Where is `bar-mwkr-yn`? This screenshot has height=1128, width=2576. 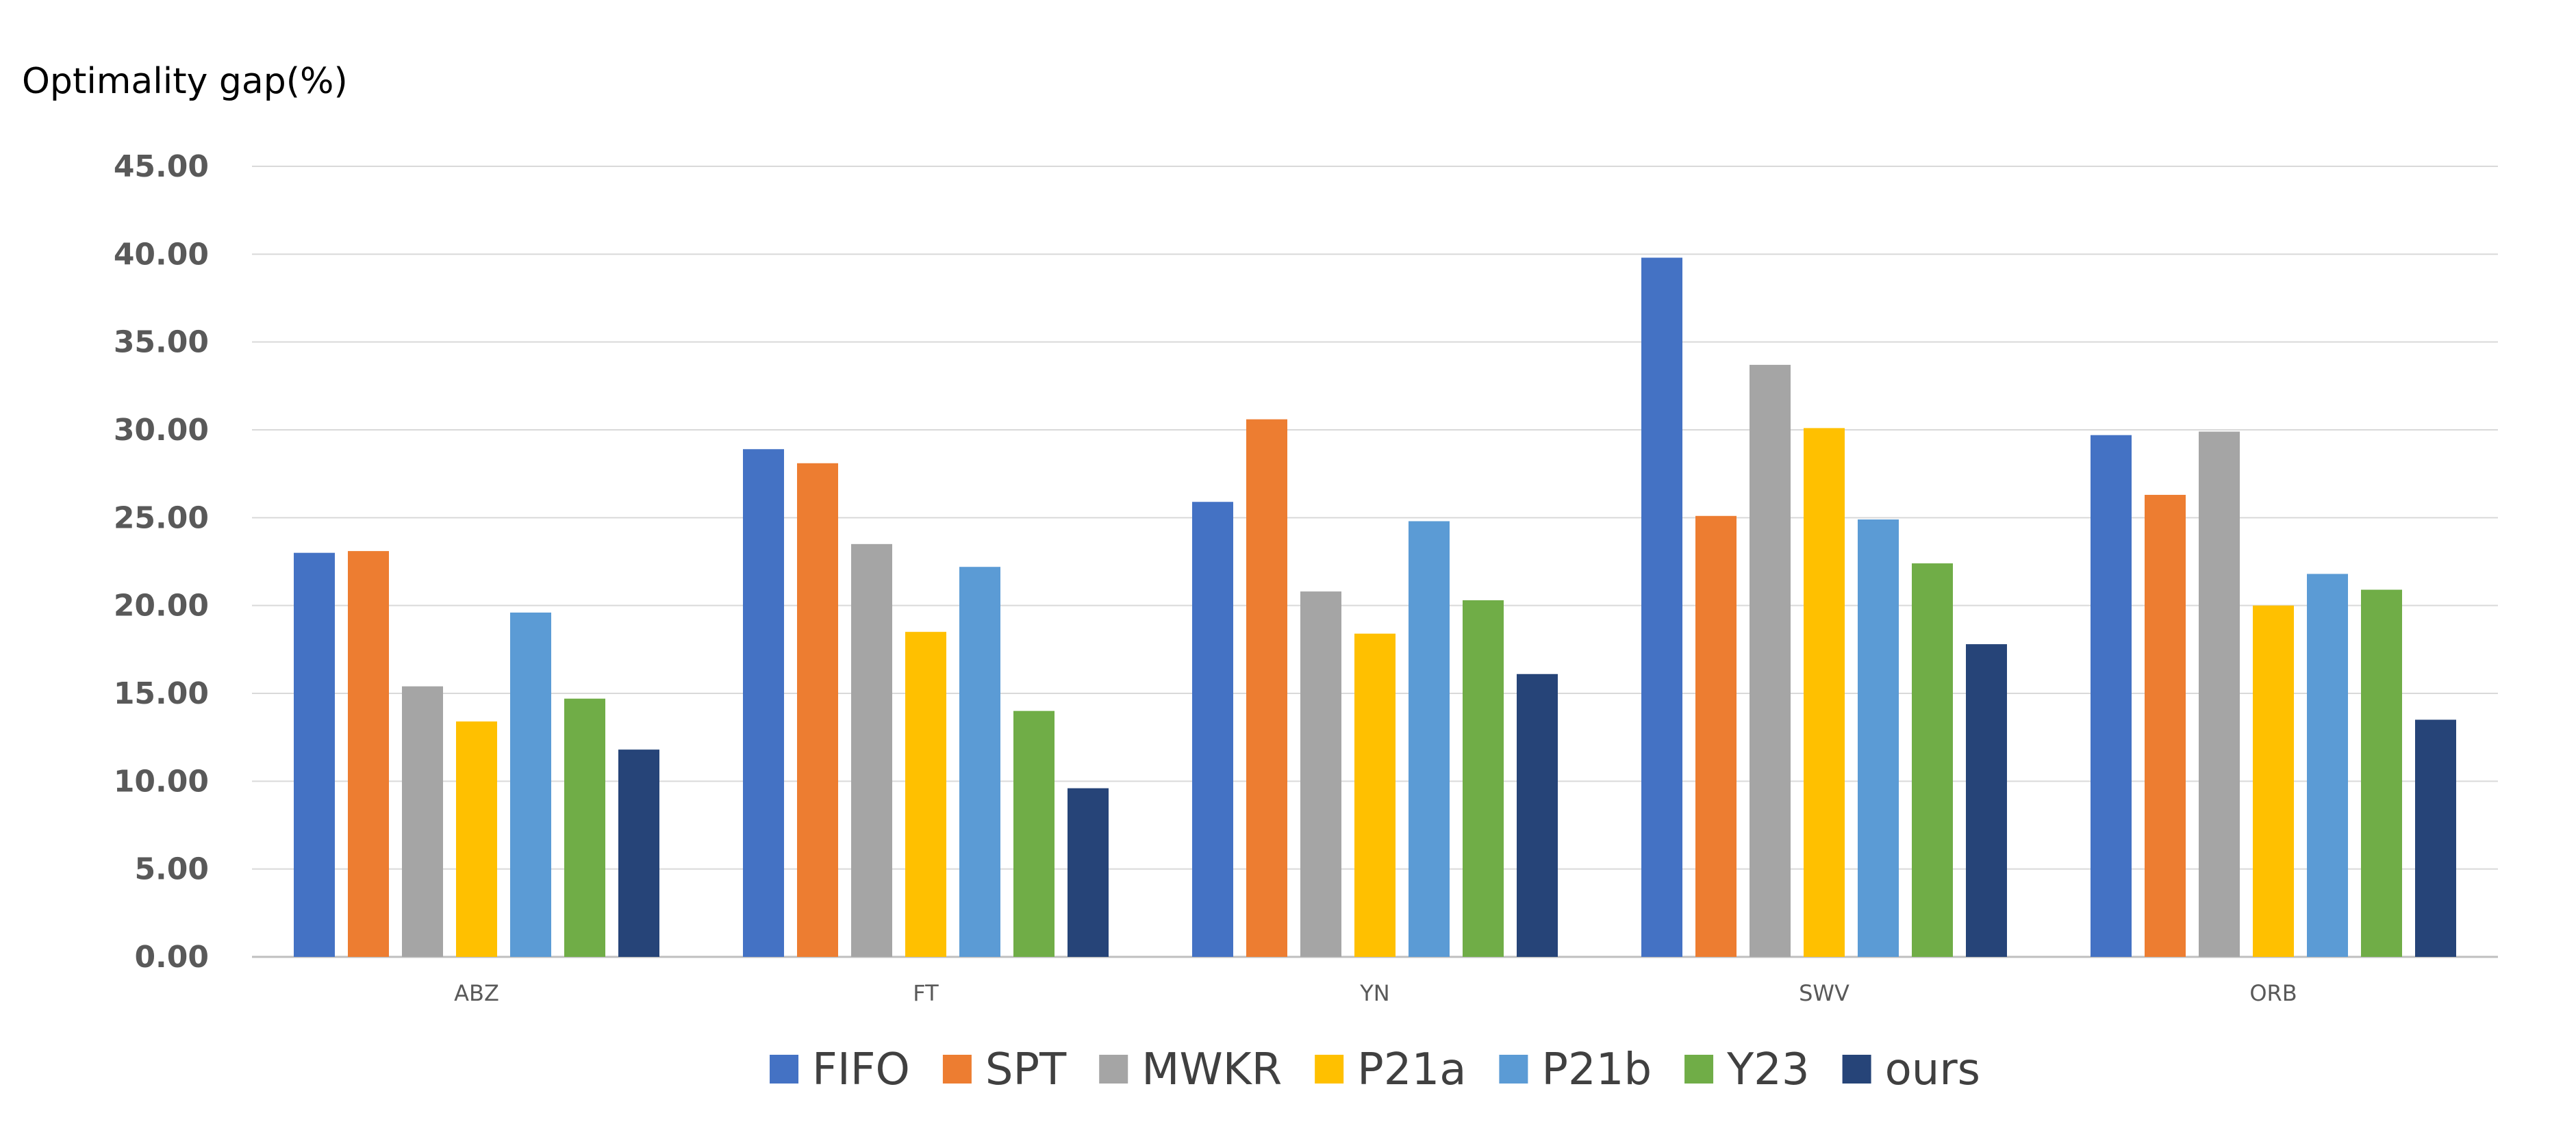
bar-mwkr-yn is located at coordinates (1320, 774).